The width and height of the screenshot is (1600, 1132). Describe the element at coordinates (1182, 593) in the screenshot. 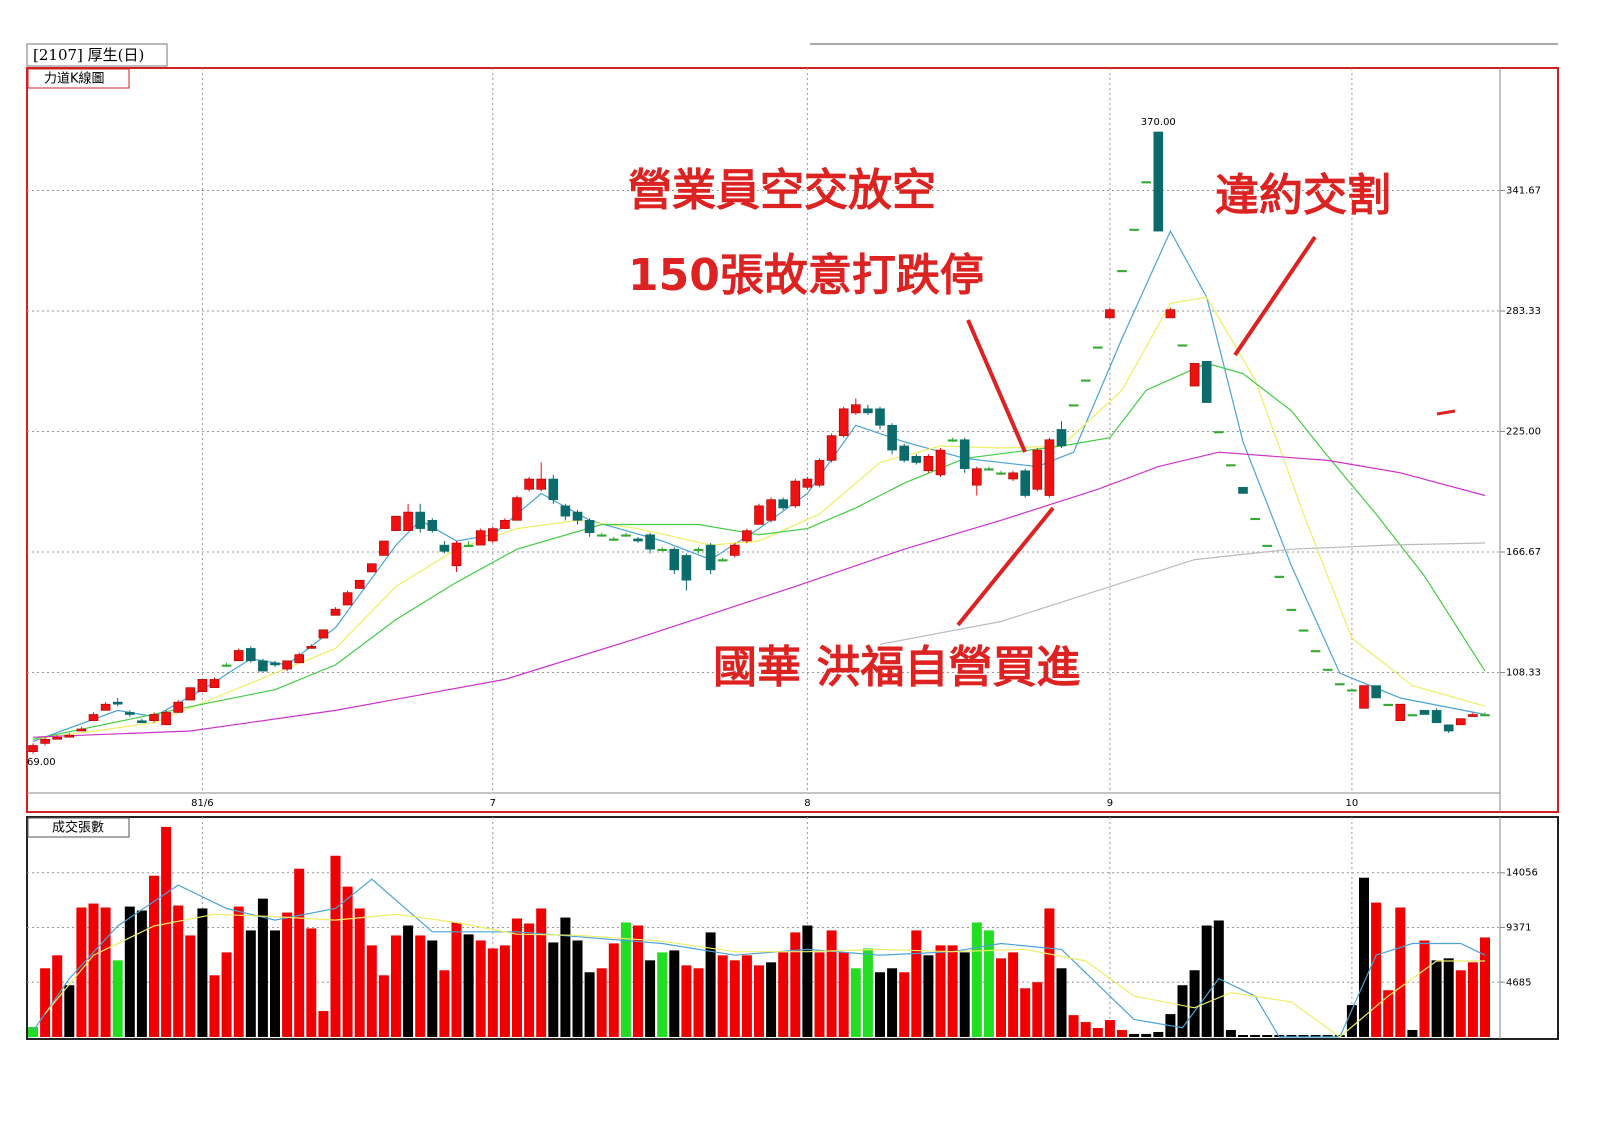

I see `moving-average` at that location.